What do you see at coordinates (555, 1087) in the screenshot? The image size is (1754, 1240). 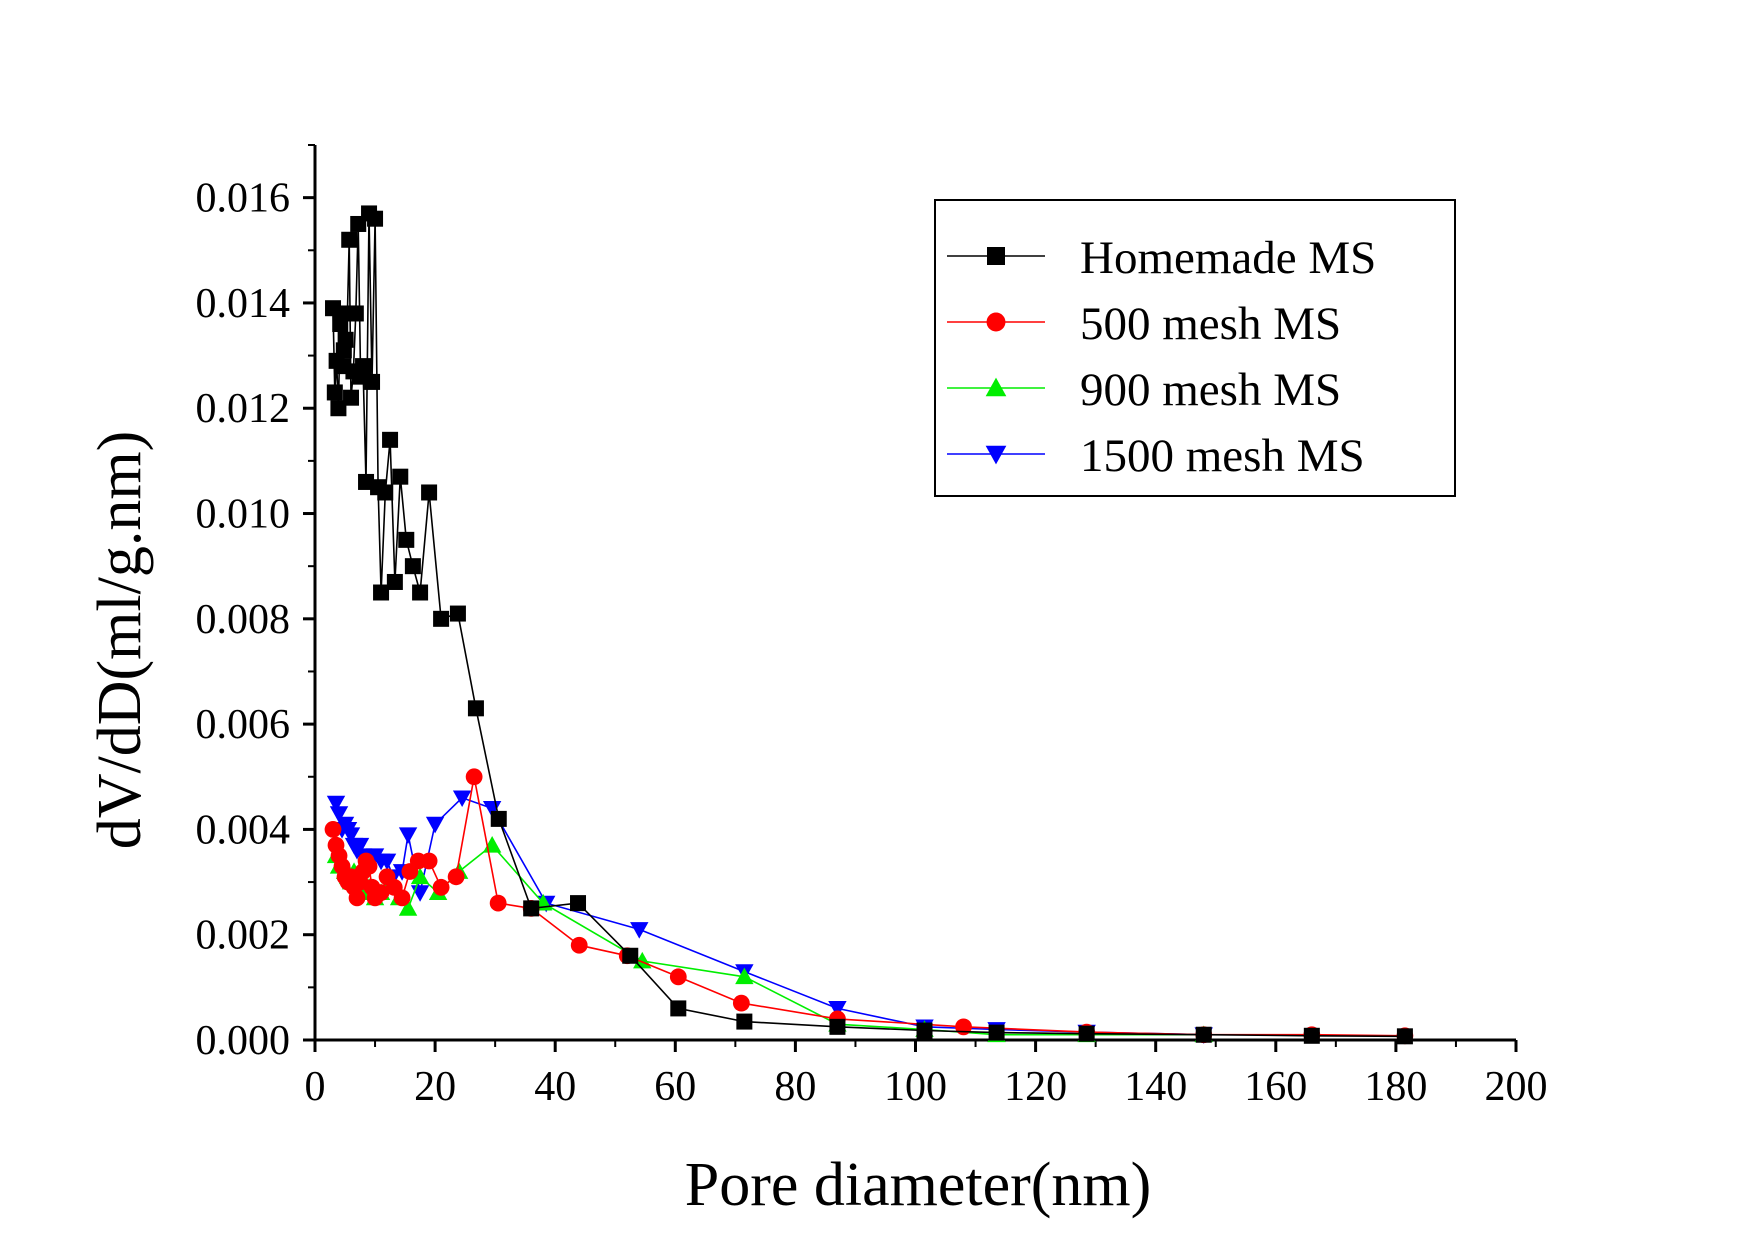 I see `x-tick-label: 40` at bounding box center [555, 1087].